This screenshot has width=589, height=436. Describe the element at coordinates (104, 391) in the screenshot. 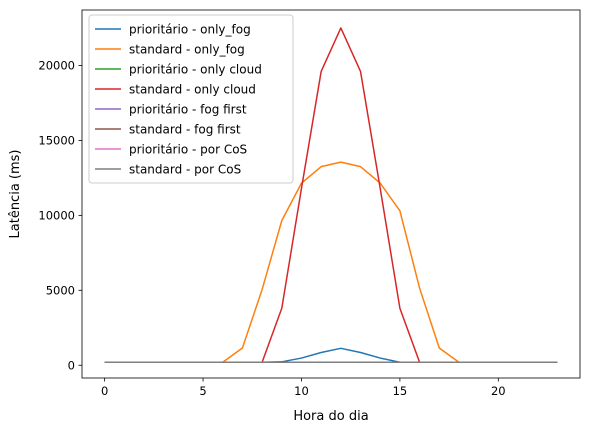

I see `x-tick-label: 0` at that location.